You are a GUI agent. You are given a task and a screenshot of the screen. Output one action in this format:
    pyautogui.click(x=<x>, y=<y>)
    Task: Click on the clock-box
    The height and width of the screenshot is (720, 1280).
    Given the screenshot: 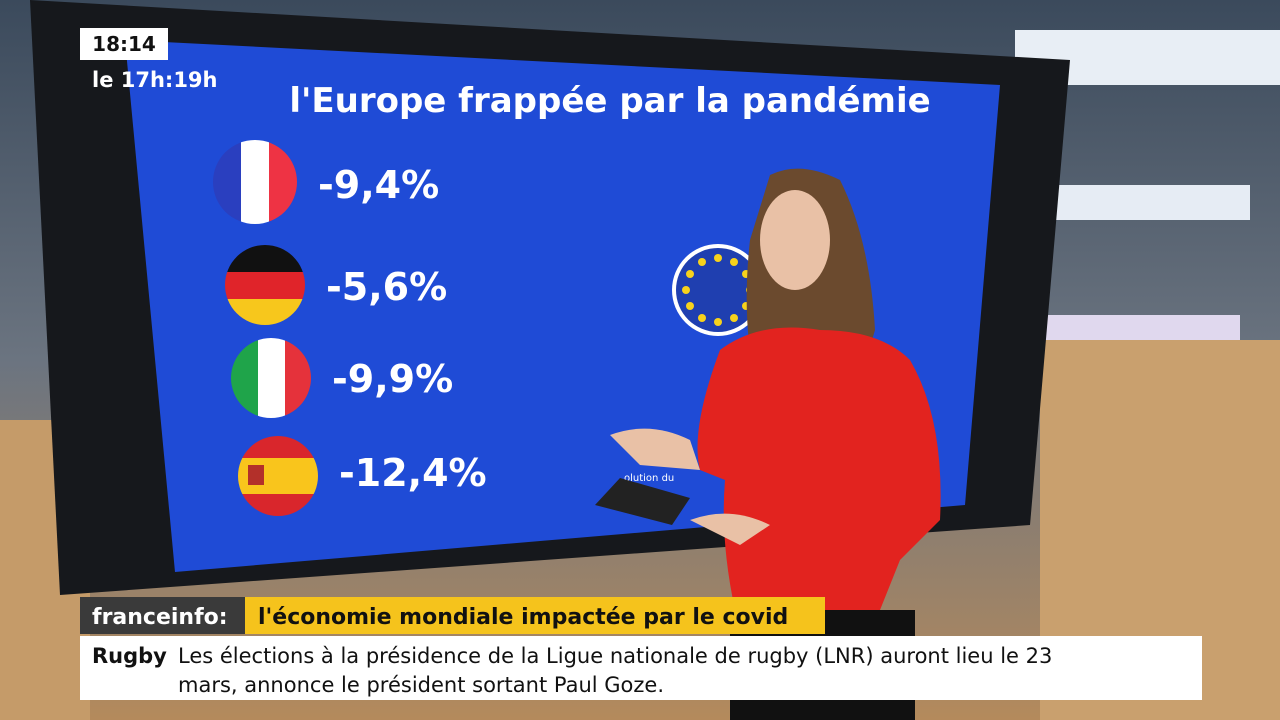 What is the action you would take?
    pyautogui.click(x=124, y=44)
    